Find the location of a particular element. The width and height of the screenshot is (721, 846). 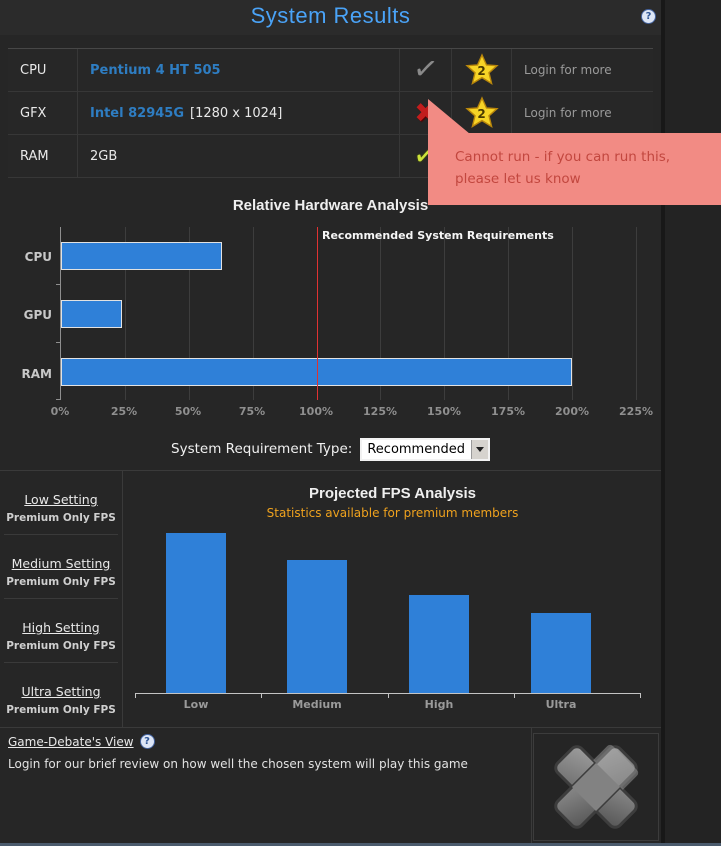

ultra-setting-link: Ultra Setting is located at coordinates (61, 691).